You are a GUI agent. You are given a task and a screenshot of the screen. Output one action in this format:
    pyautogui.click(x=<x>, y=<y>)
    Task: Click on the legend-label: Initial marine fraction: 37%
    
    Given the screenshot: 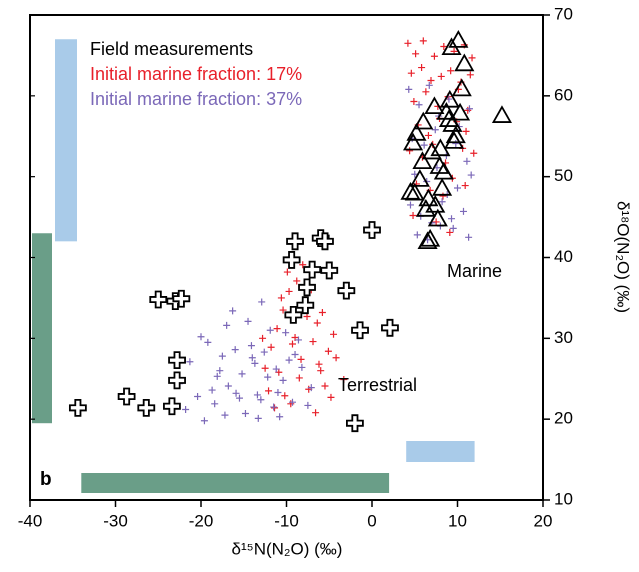 What is the action you would take?
    pyautogui.click(x=196, y=99)
    